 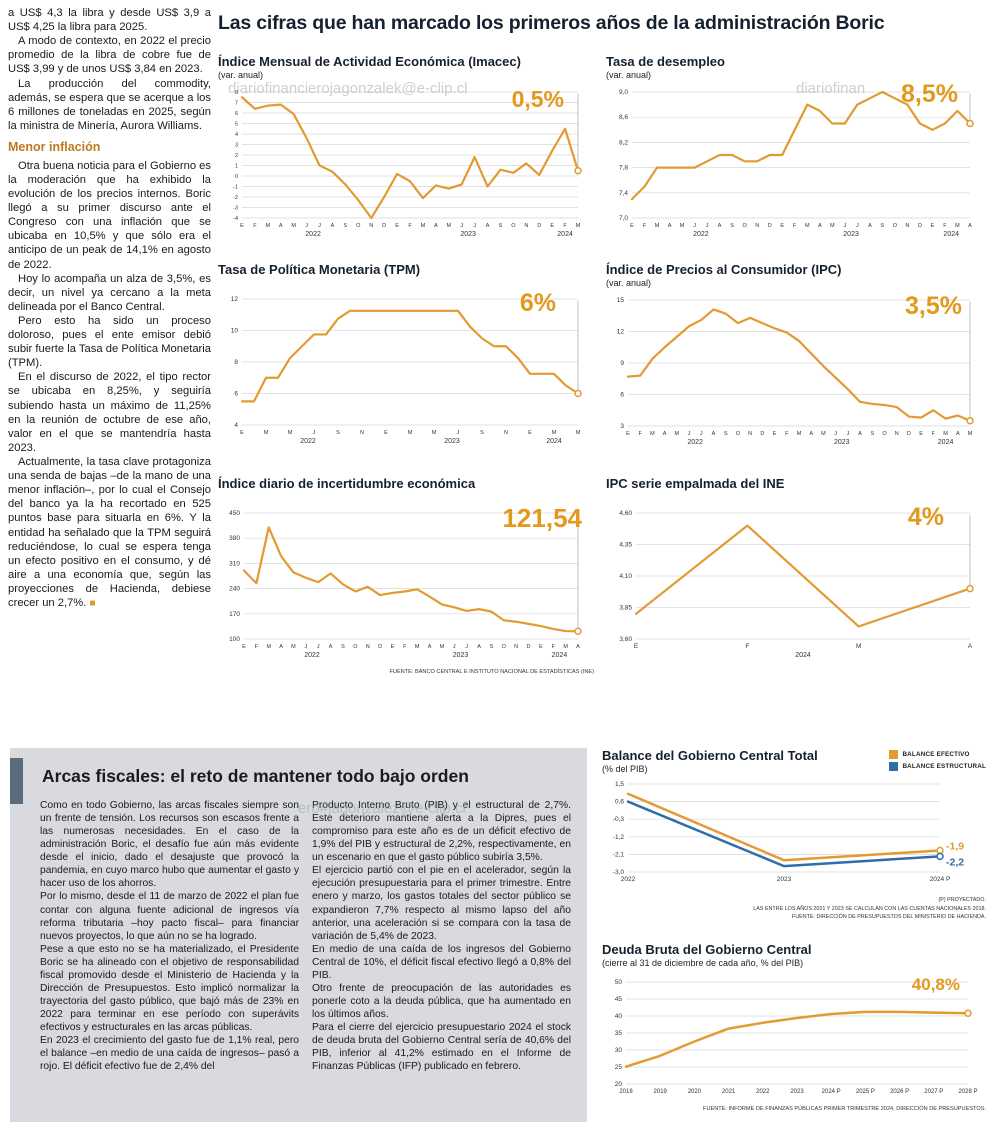 What do you see at coordinates (936, 754) in the screenshot?
I see `legend-label: BALANCE EFECTIVO` at bounding box center [936, 754].